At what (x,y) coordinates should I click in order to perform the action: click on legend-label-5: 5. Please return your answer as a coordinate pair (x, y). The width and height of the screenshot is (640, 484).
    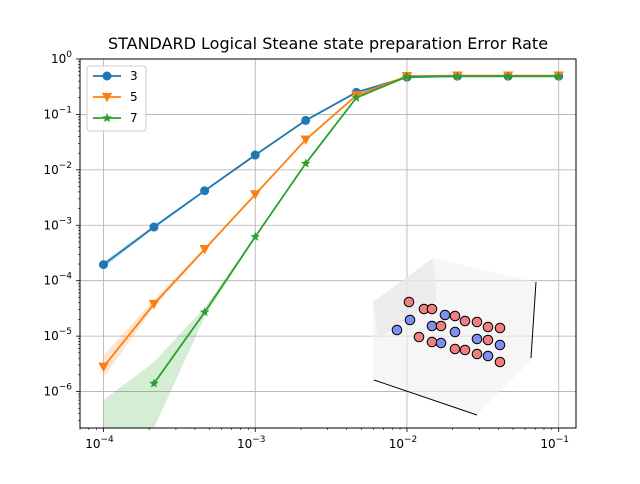
    Looking at the image, I should click on (134, 97).